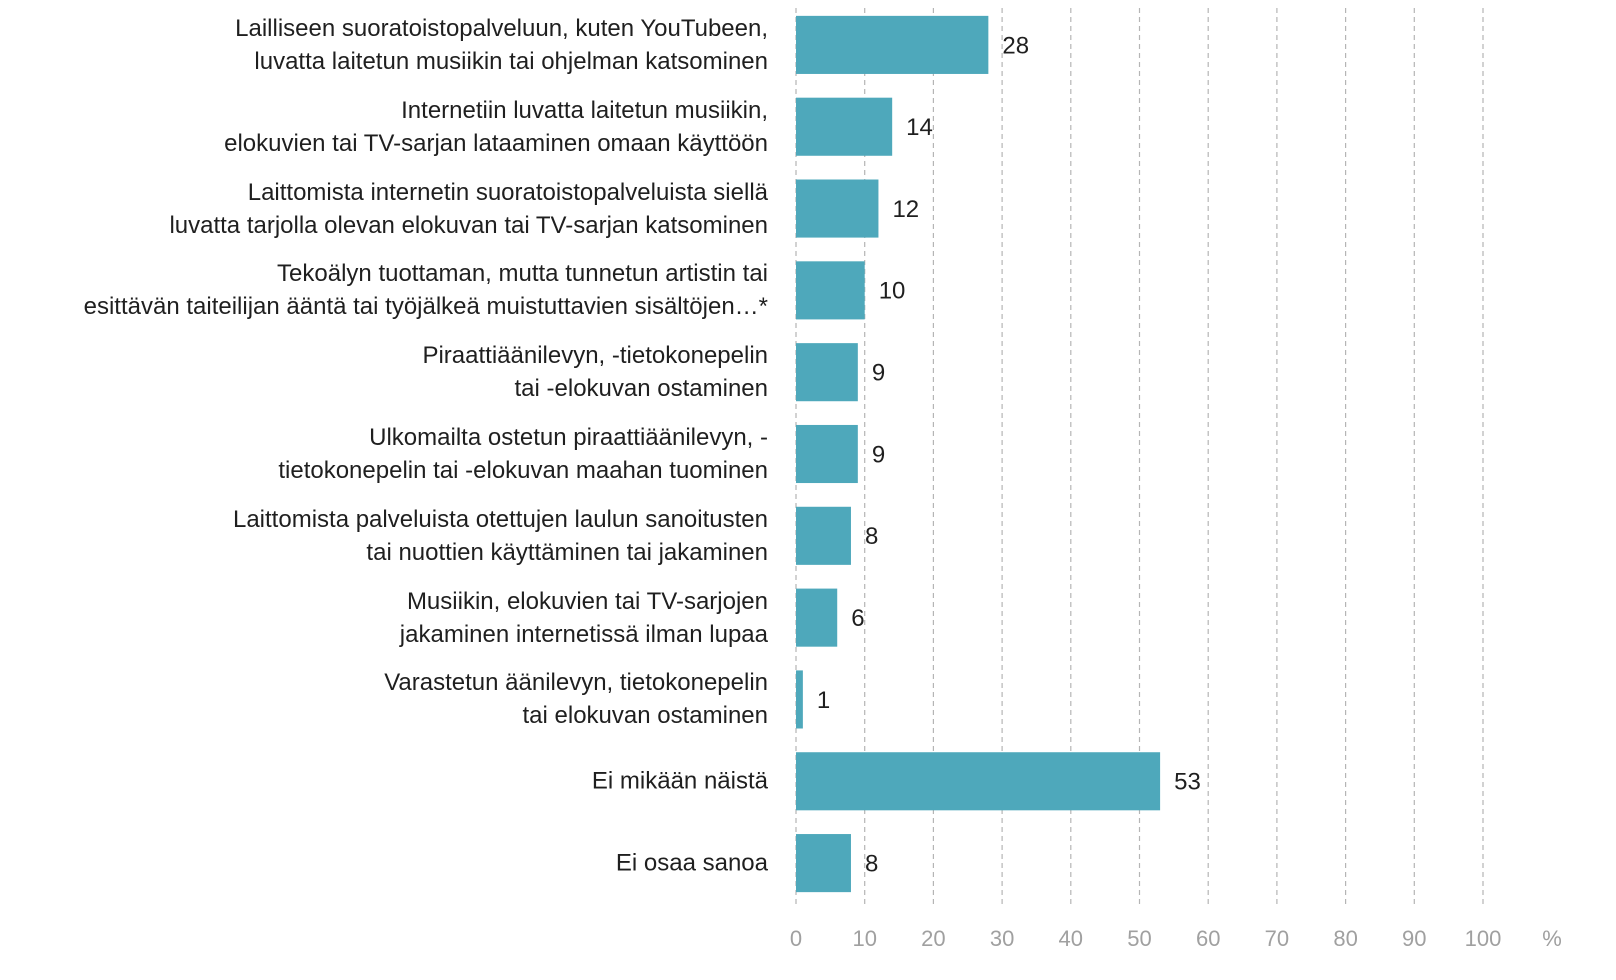 This screenshot has height=980, width=1616. I want to click on x-tick-label: 10, so click(864, 938).